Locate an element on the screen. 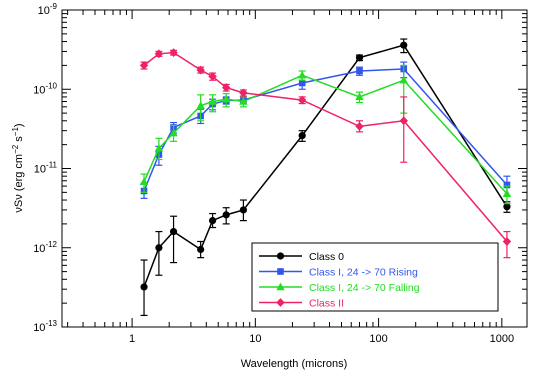 This screenshot has height=378, width=538. legend-entry: Class I, 24 -> 70 Falling is located at coordinates (339, 288).